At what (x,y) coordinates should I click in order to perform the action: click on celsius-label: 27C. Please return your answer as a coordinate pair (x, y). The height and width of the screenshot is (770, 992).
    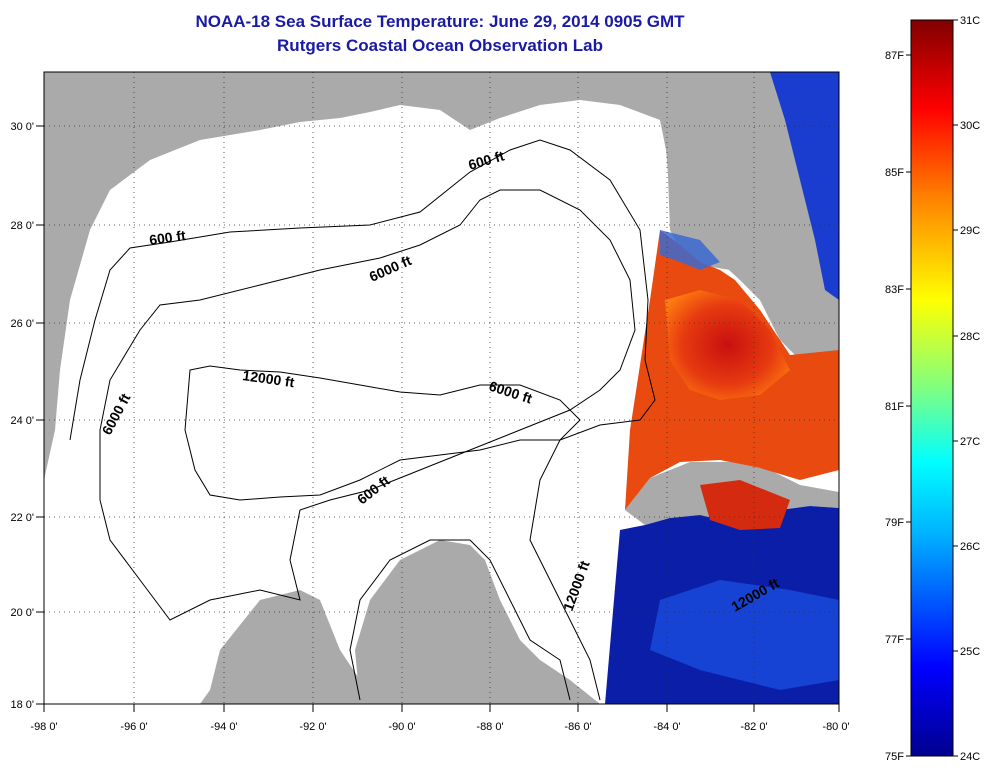
    Looking at the image, I should click on (970, 442).